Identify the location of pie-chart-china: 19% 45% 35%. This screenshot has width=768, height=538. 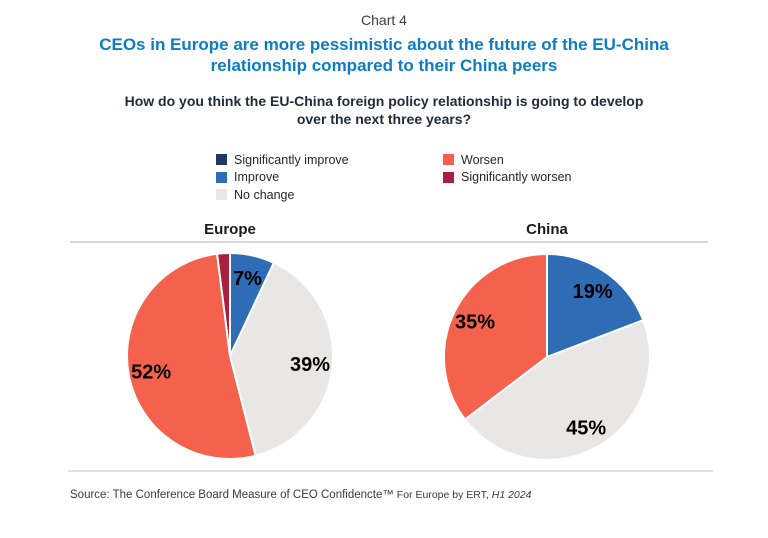
(547, 357).